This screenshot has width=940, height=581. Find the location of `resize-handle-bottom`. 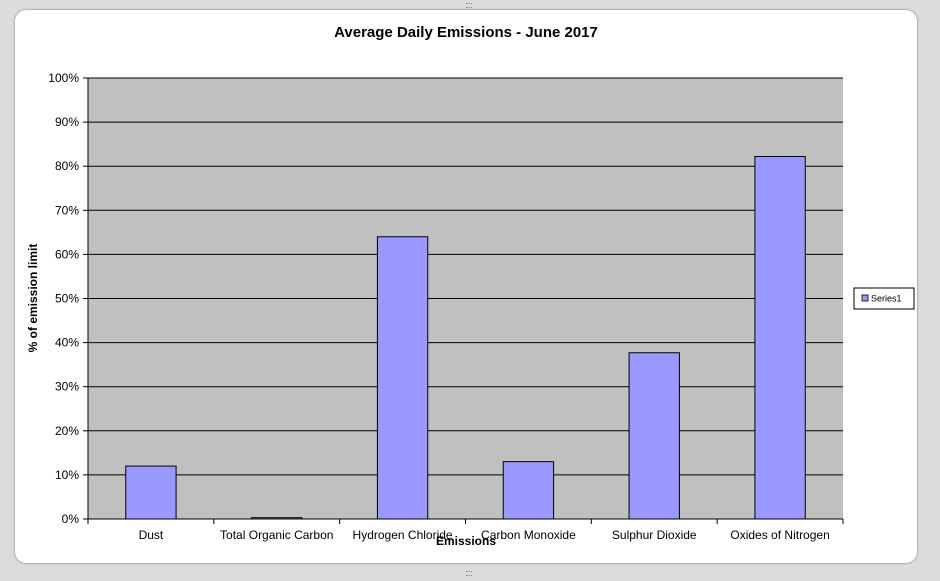

resize-handle-bottom is located at coordinates (469, 573).